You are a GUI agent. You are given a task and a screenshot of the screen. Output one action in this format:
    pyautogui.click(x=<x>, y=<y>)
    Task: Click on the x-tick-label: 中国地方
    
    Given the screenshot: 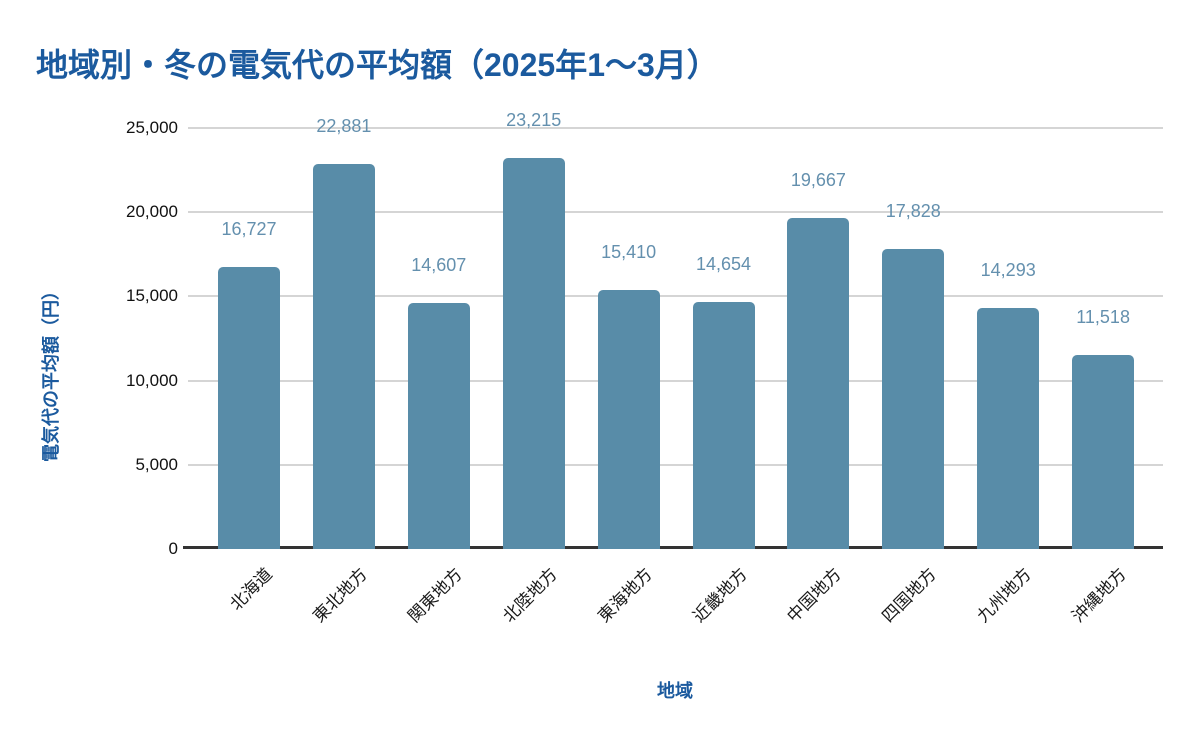 What is the action you would take?
    pyautogui.click(x=814, y=595)
    